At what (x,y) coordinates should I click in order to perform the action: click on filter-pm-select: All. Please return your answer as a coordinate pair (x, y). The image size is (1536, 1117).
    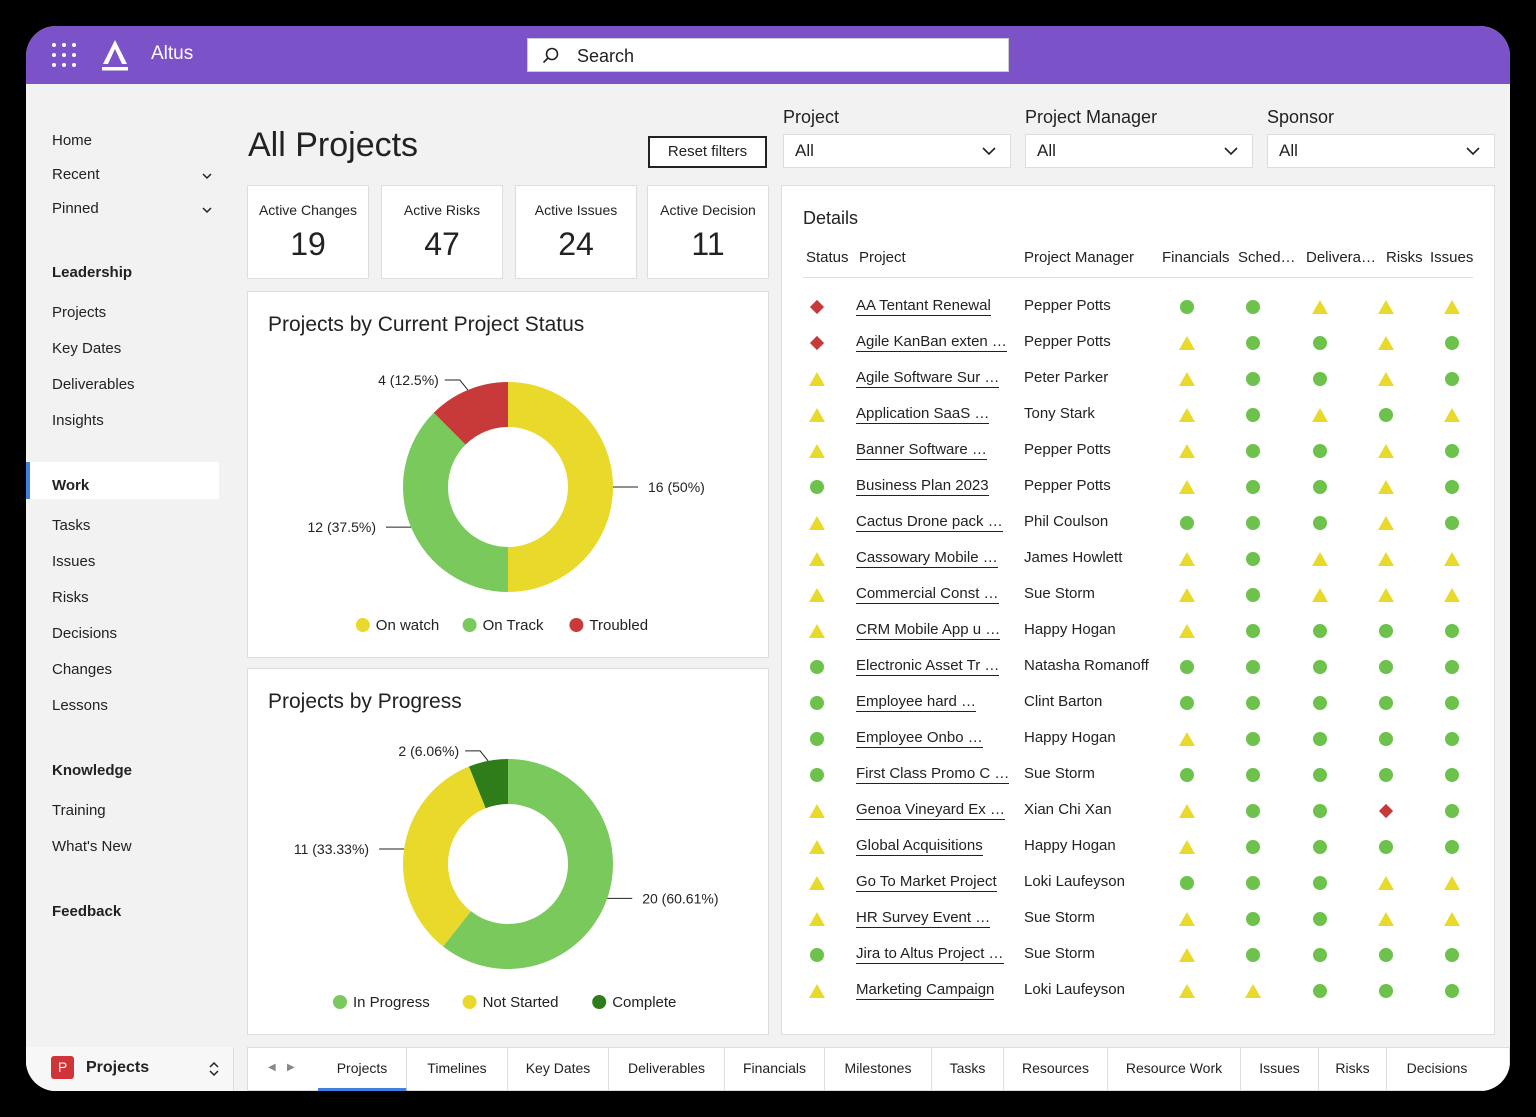
    Looking at the image, I should click on (1139, 151).